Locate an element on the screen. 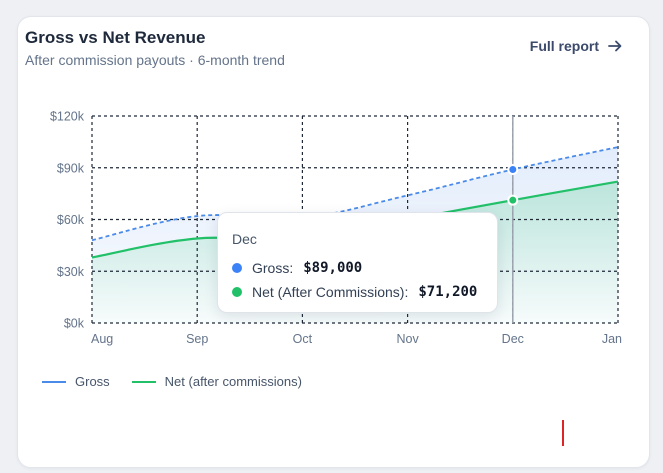 The height and width of the screenshot is (473, 663). x-tick-label: Oct is located at coordinates (303, 339).